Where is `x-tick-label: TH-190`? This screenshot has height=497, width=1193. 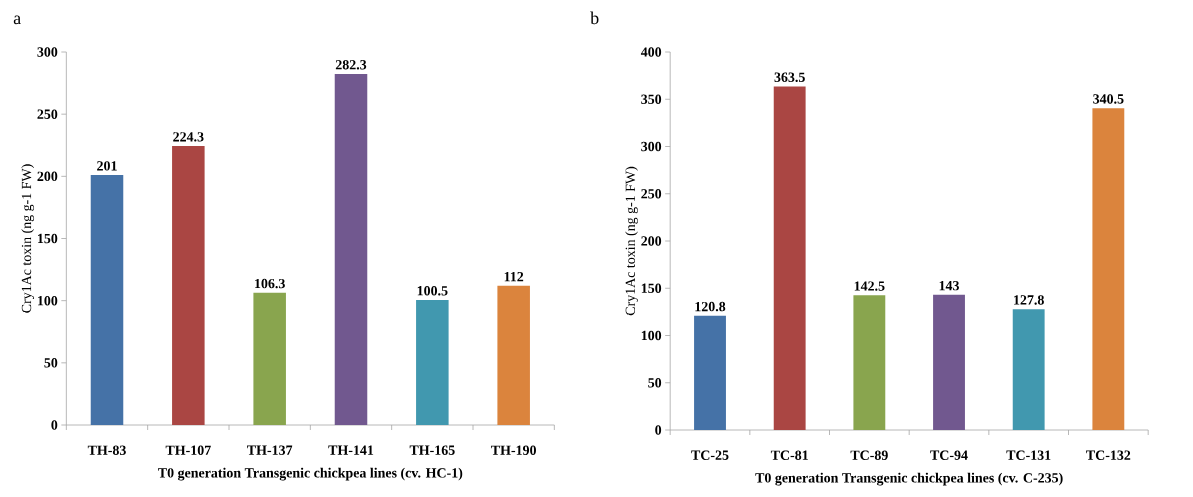 x-tick-label: TH-190 is located at coordinates (513, 450).